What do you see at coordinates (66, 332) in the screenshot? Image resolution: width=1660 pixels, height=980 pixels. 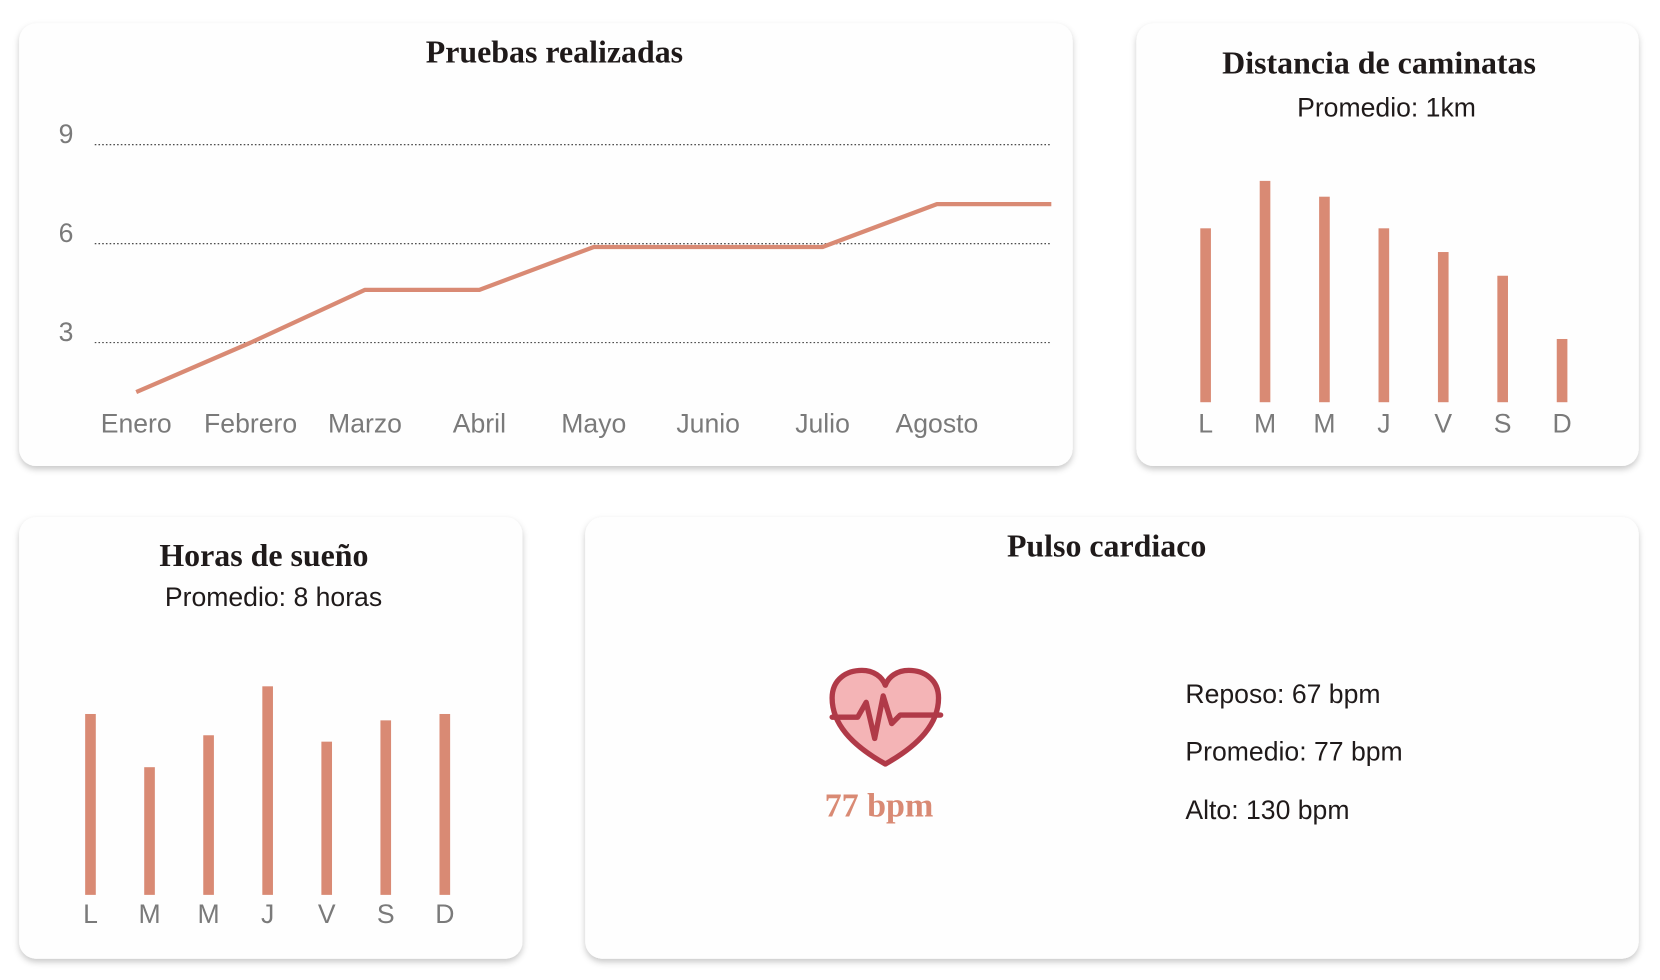 I see `y-tick-label: 3` at bounding box center [66, 332].